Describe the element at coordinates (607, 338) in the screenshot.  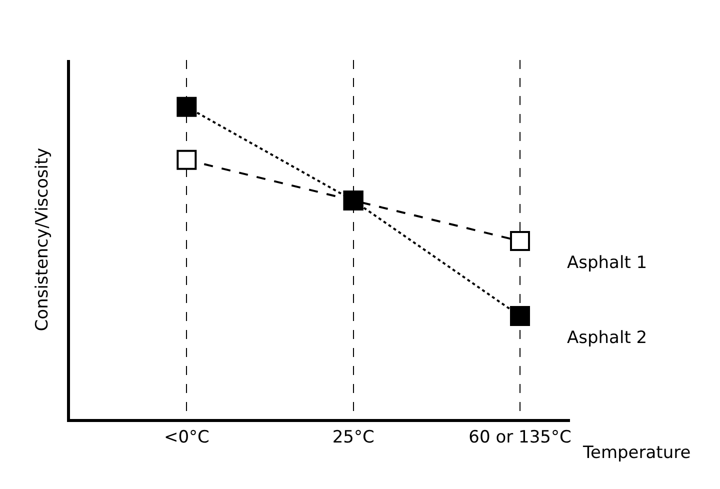
I see `text: Asphalt 2` at that location.